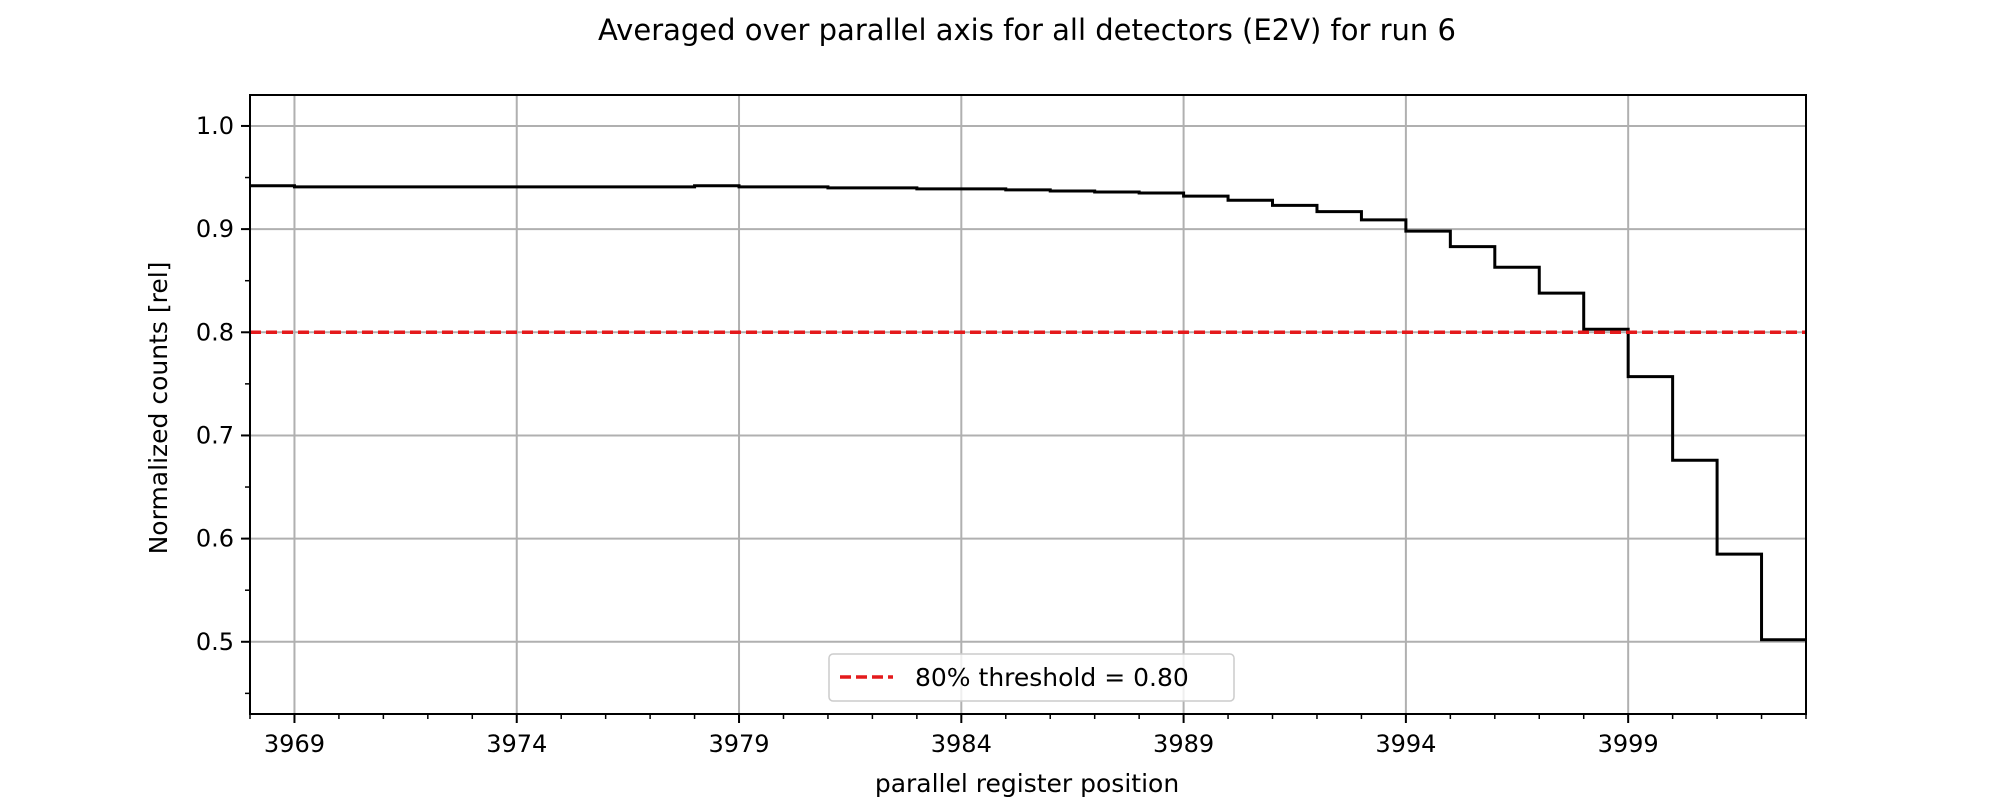 The width and height of the screenshot is (2000, 800). What do you see at coordinates (294, 744) in the screenshot?
I see `x-tick-label-0: 3969` at bounding box center [294, 744].